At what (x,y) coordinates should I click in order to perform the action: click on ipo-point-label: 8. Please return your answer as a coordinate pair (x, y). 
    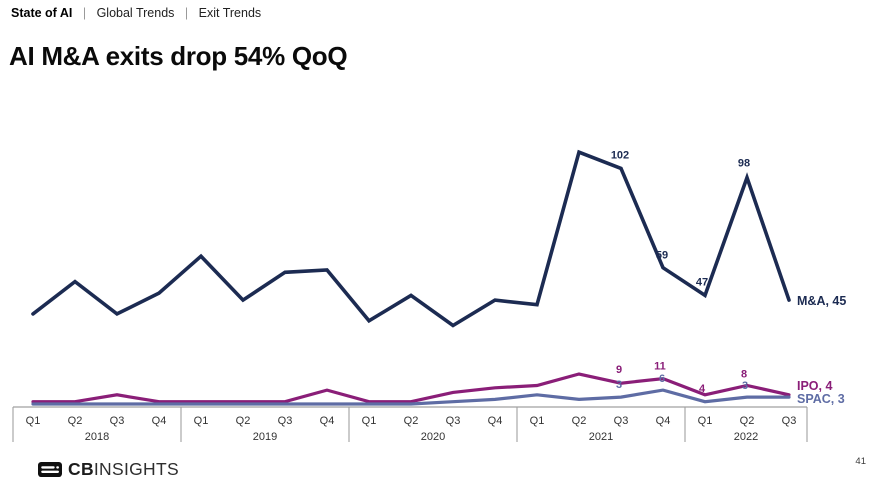
    Looking at the image, I should click on (744, 375).